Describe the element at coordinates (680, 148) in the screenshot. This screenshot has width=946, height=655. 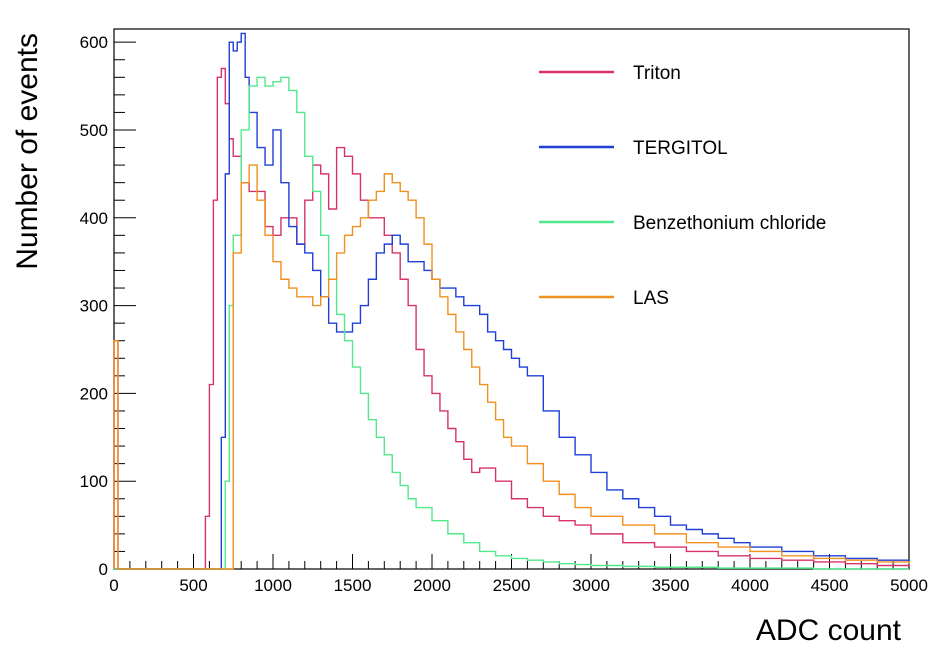
I see `legend-label: TERGITOL` at that location.